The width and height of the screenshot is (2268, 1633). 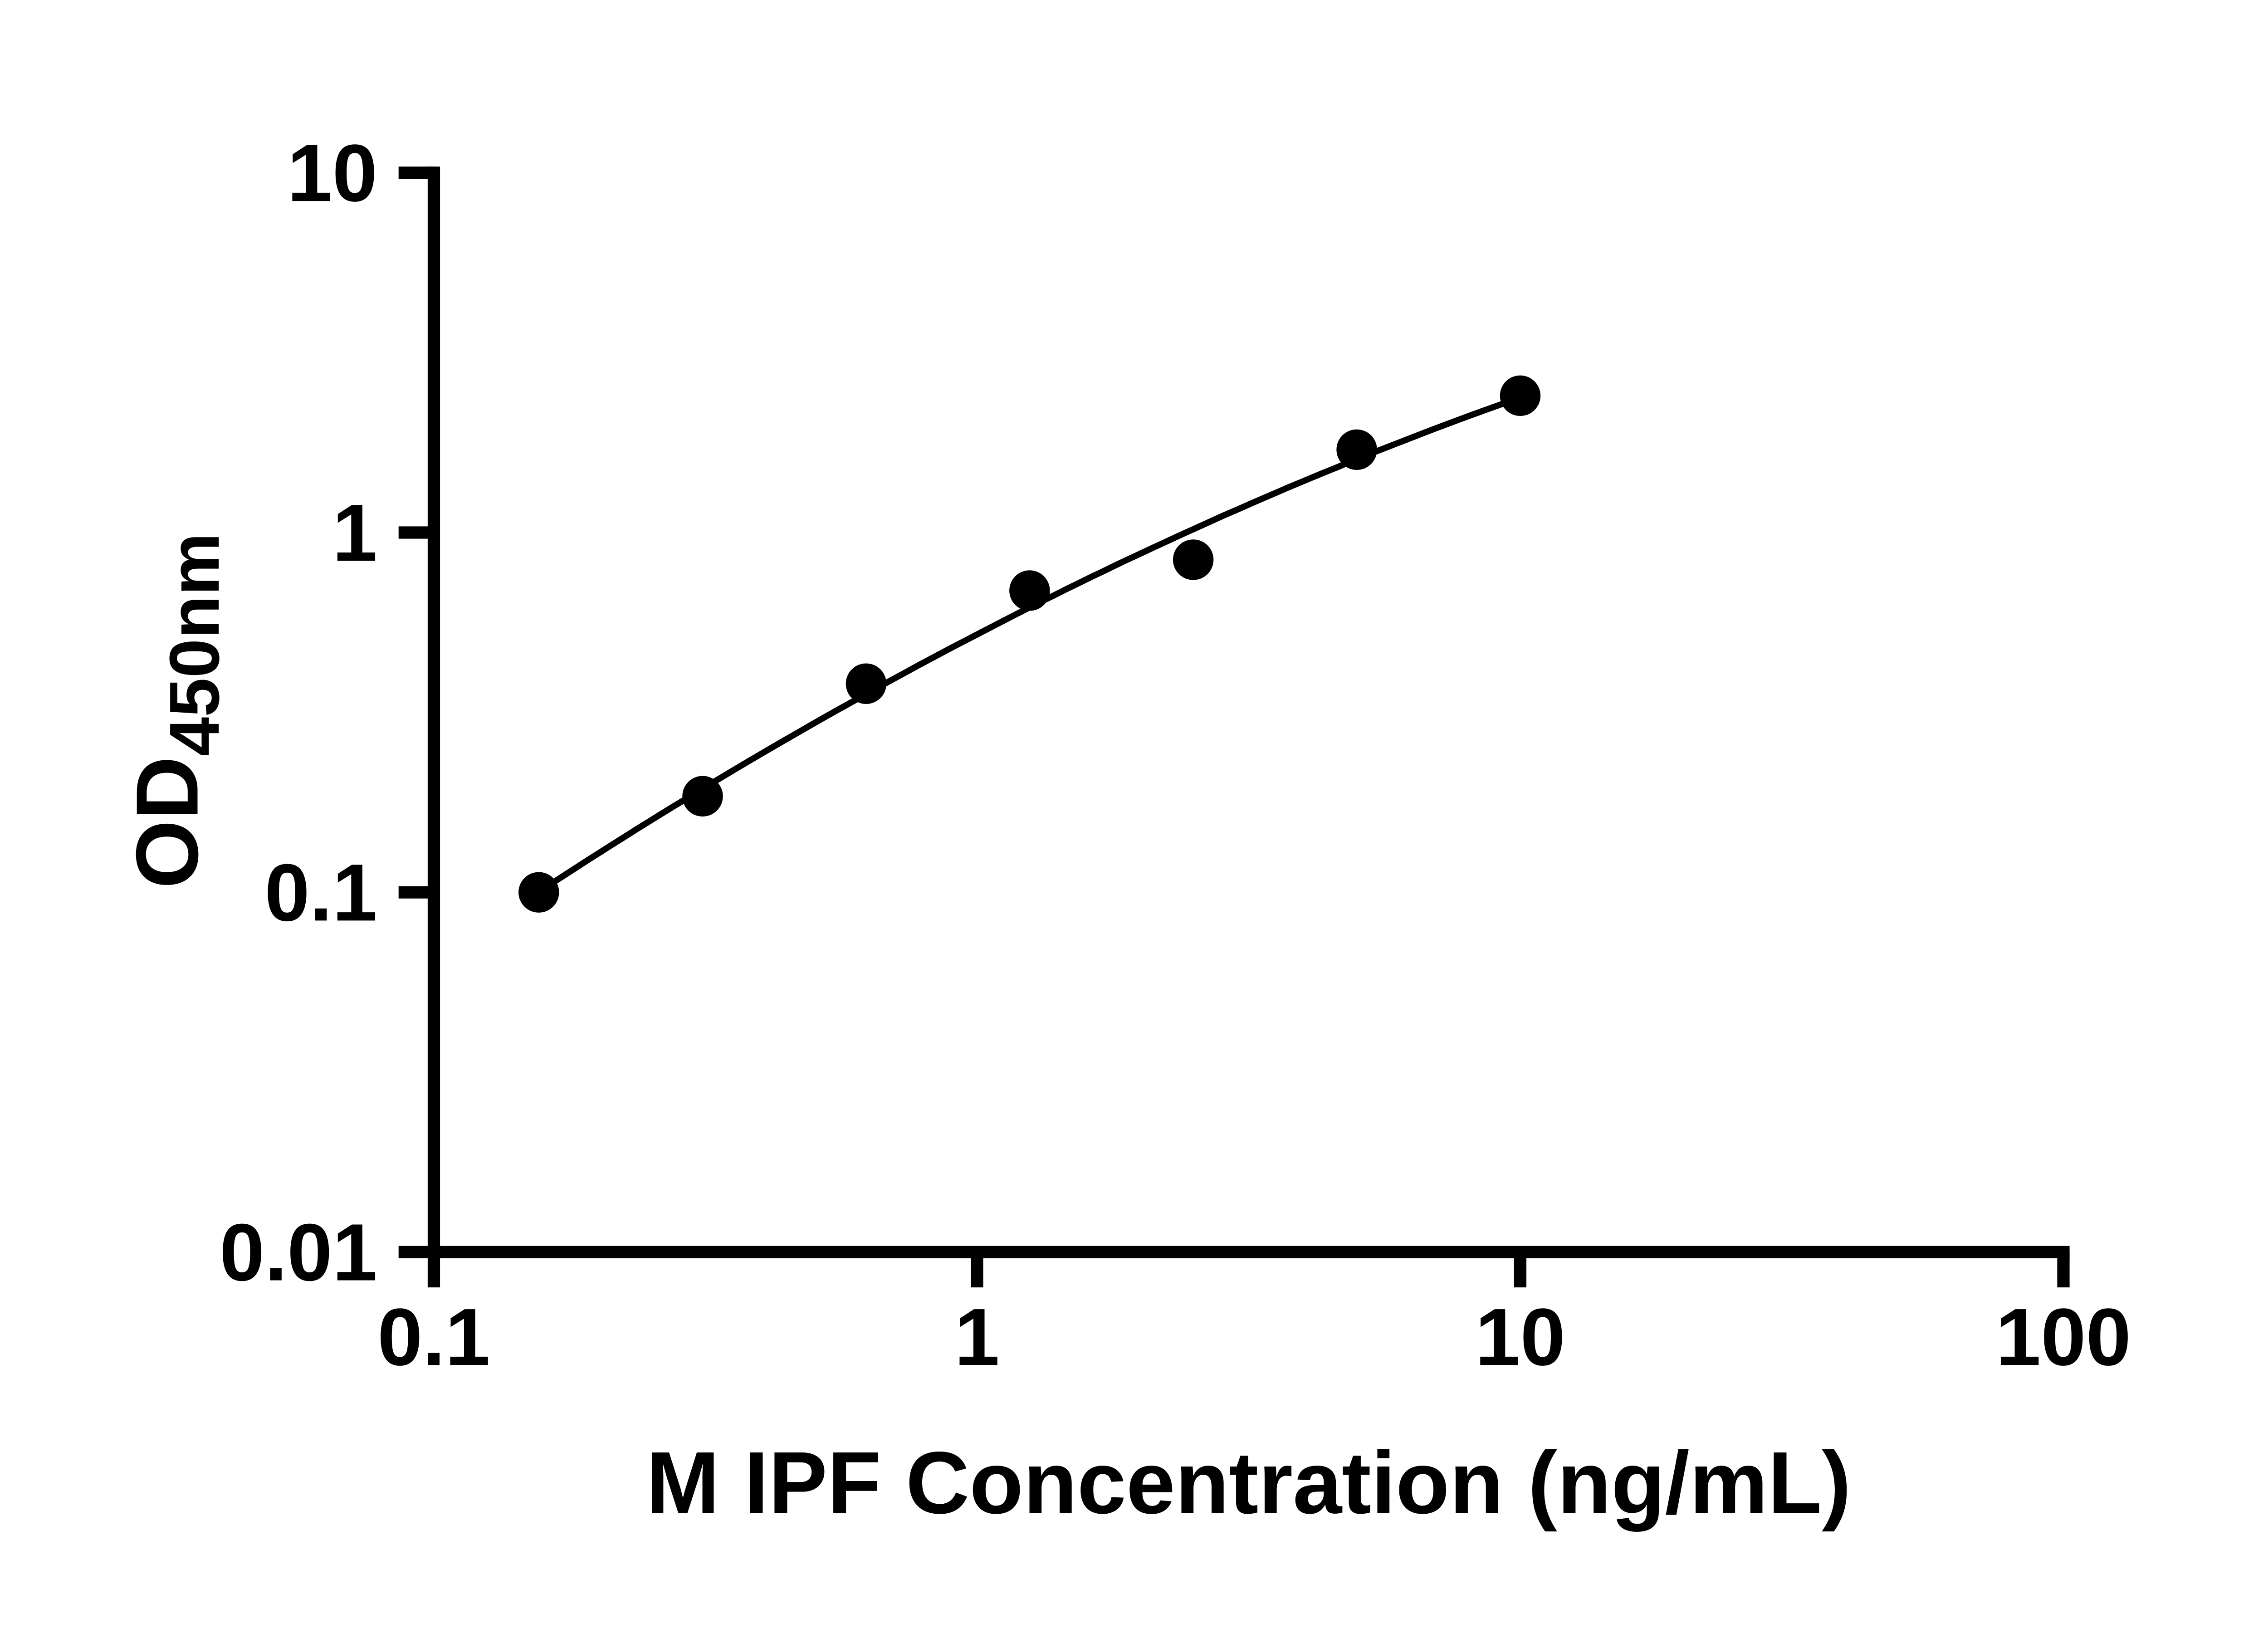 I want to click on y-axis-title-main: OD, so click(x=167, y=822).